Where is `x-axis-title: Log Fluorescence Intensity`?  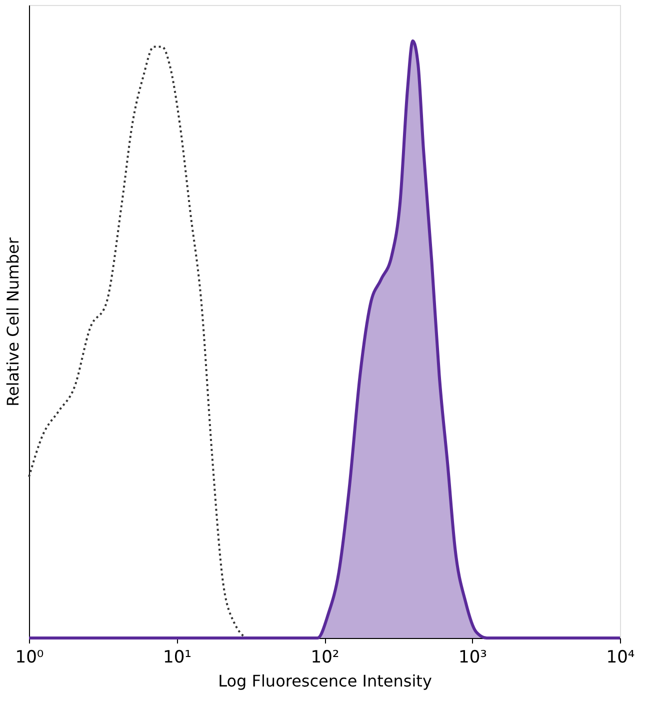
x-axis-title: Log Fluorescence Intensity is located at coordinates (325, 681).